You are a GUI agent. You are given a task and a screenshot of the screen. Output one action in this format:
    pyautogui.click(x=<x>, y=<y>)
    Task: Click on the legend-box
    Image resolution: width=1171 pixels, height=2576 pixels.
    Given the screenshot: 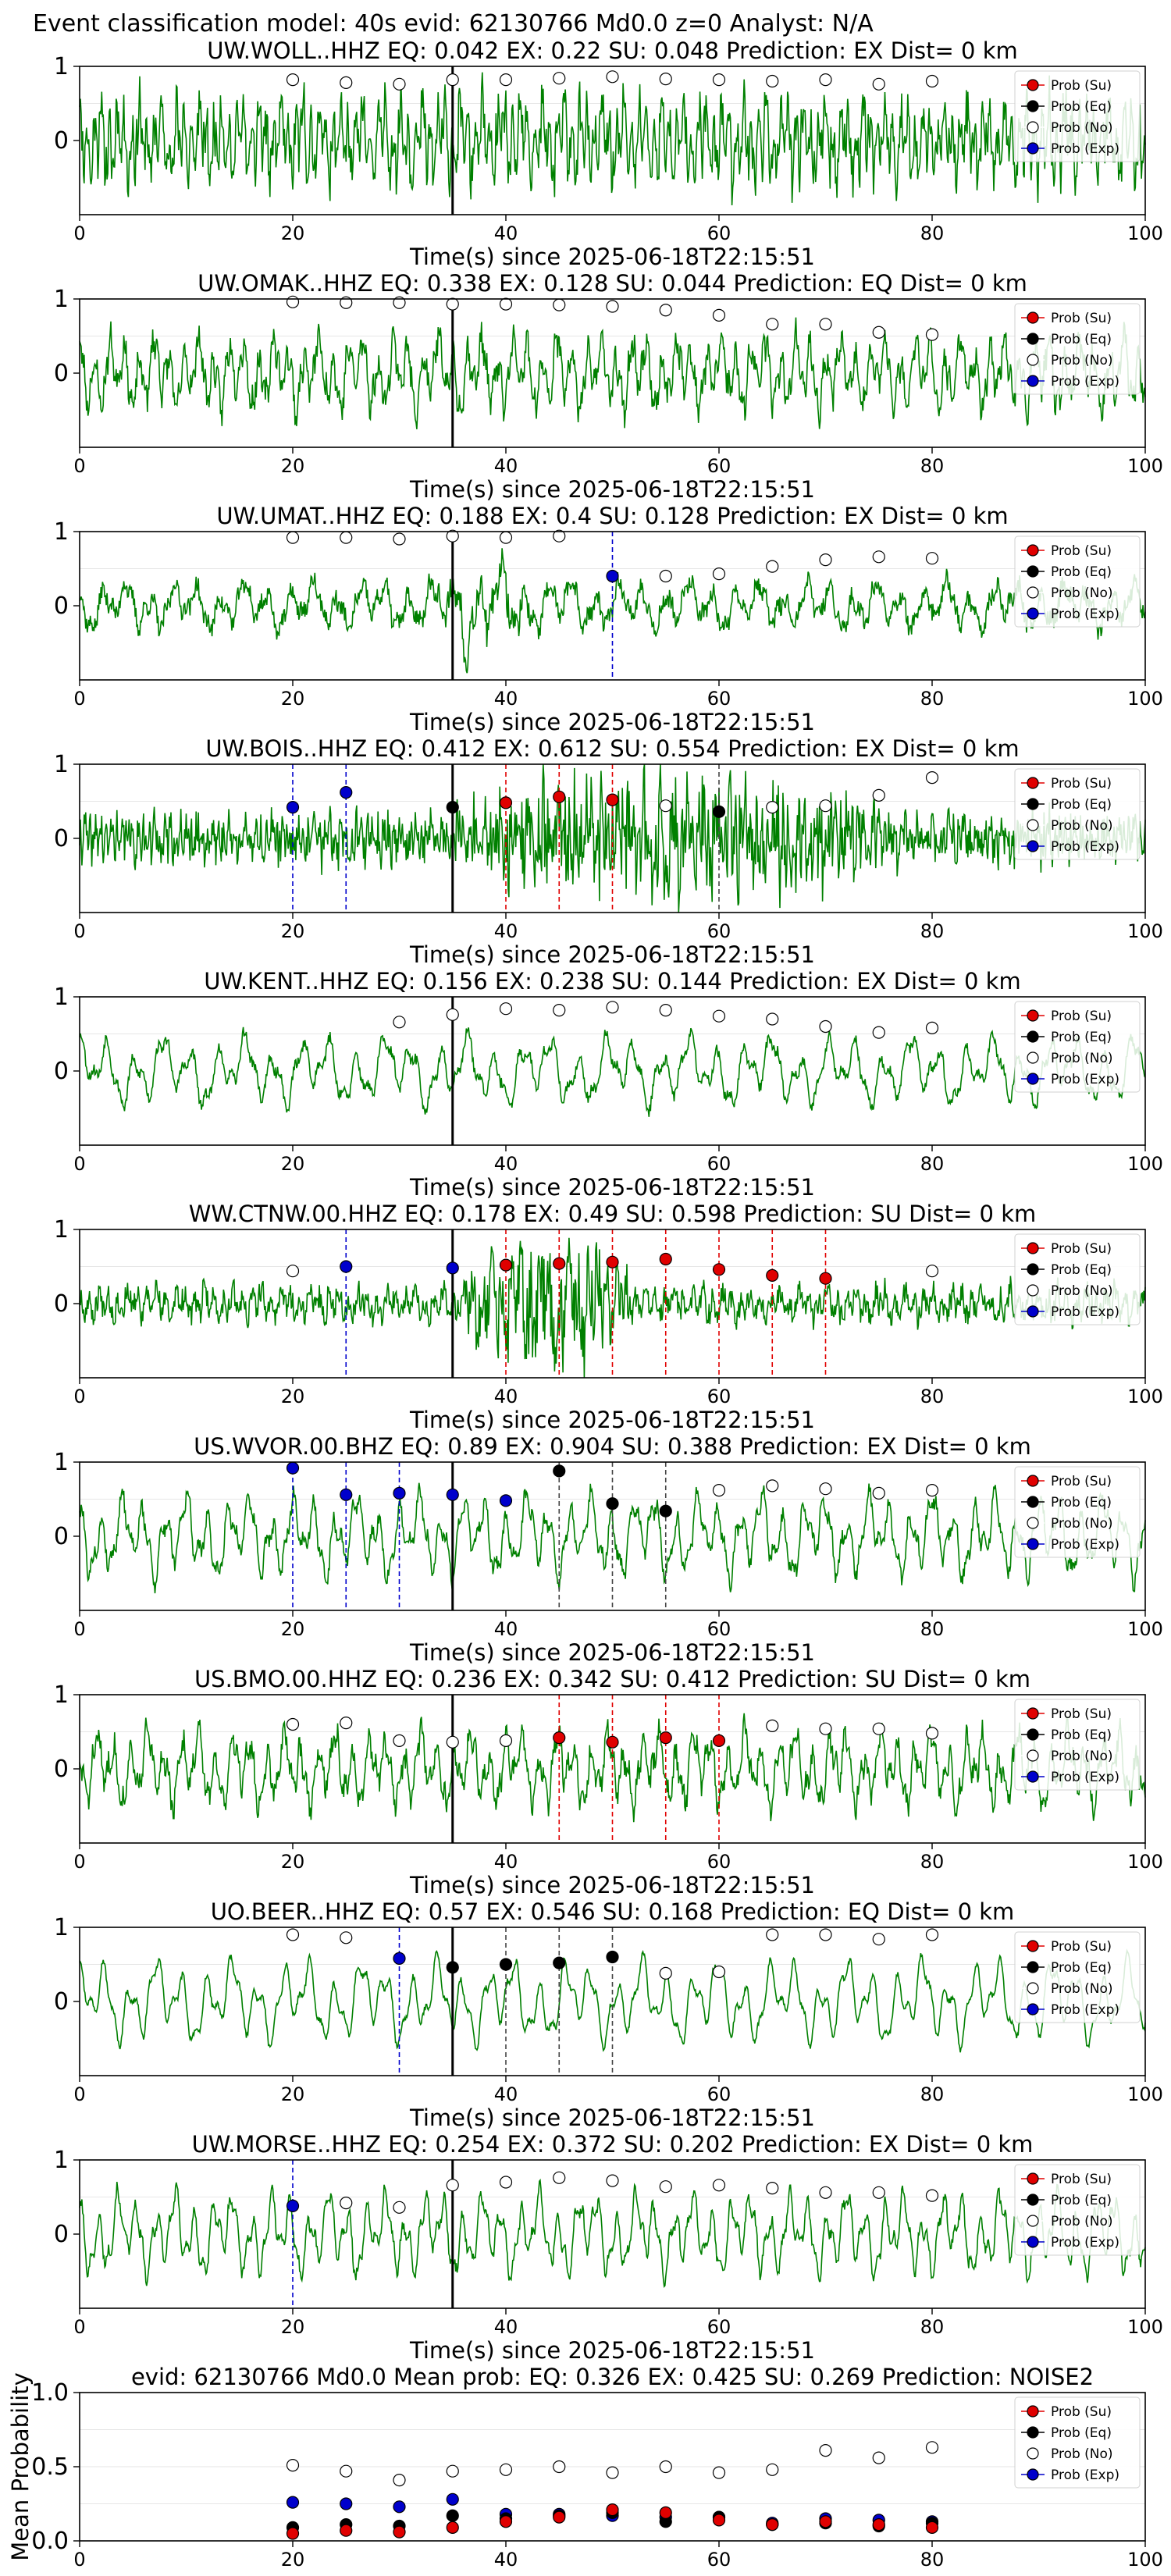 What is the action you would take?
    pyautogui.click(x=1077, y=1047)
    